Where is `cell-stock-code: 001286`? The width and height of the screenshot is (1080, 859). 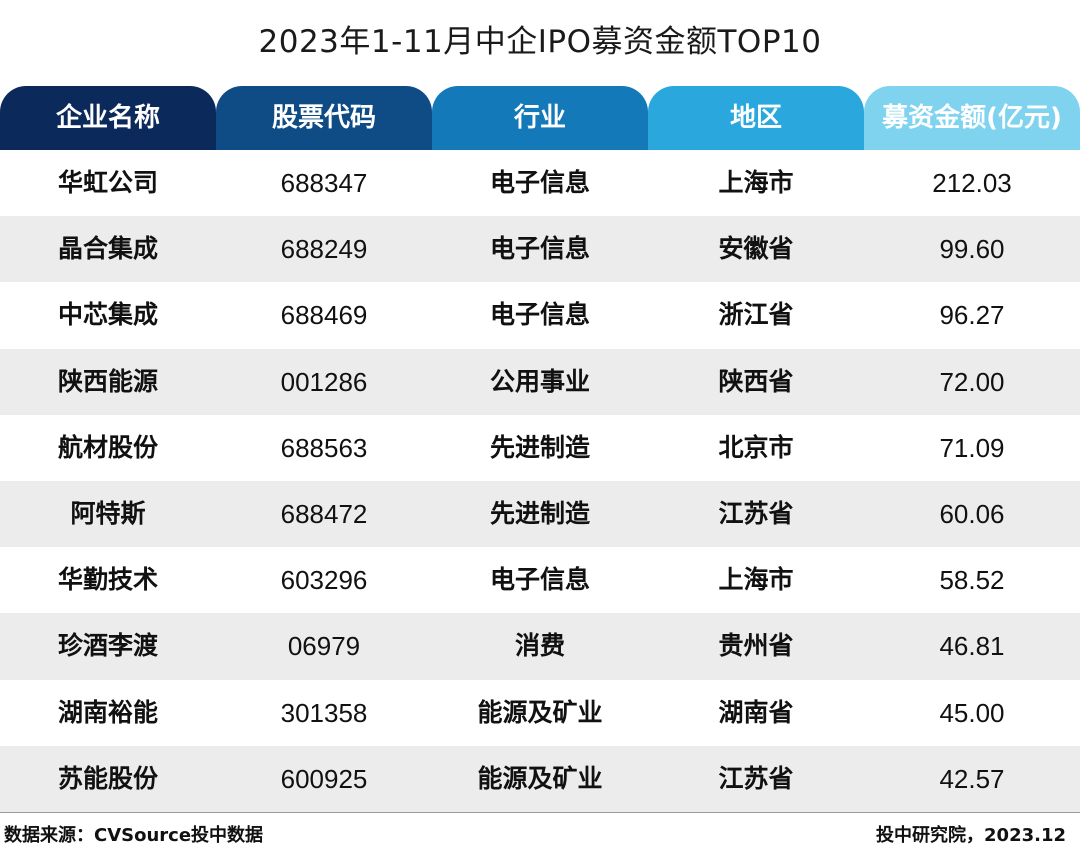
cell-stock-code: 001286 is located at coordinates (324, 381).